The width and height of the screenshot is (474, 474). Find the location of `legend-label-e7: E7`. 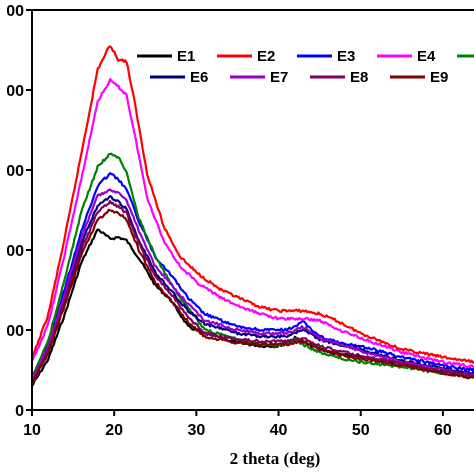

legend-label-e7: E7 is located at coordinates (279, 77).